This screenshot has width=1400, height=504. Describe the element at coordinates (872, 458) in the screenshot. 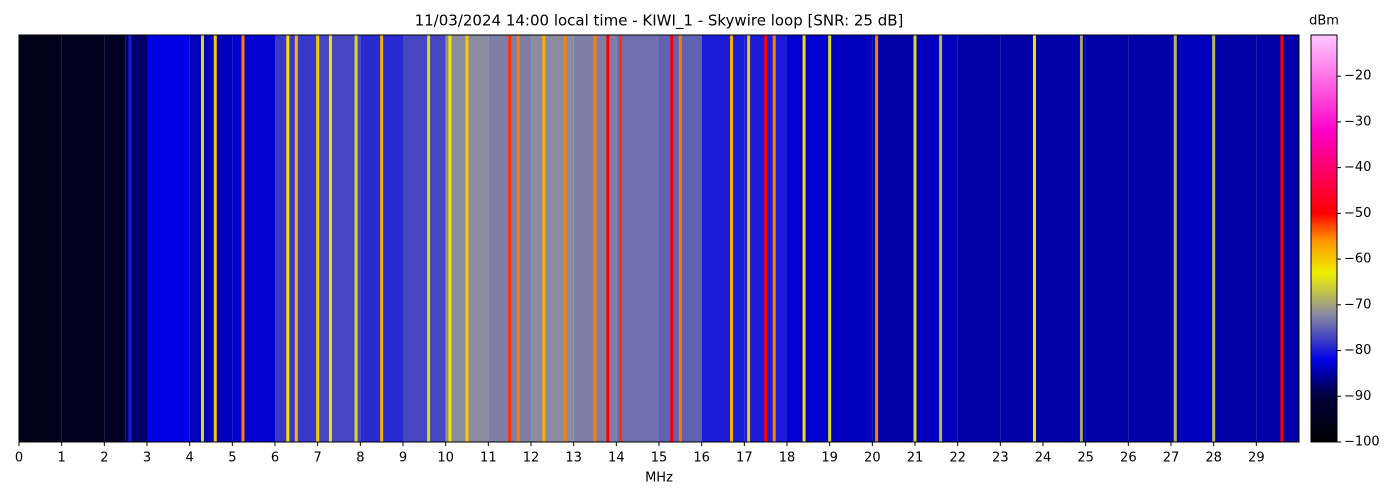

I see `x-tick-label: 20` at that location.